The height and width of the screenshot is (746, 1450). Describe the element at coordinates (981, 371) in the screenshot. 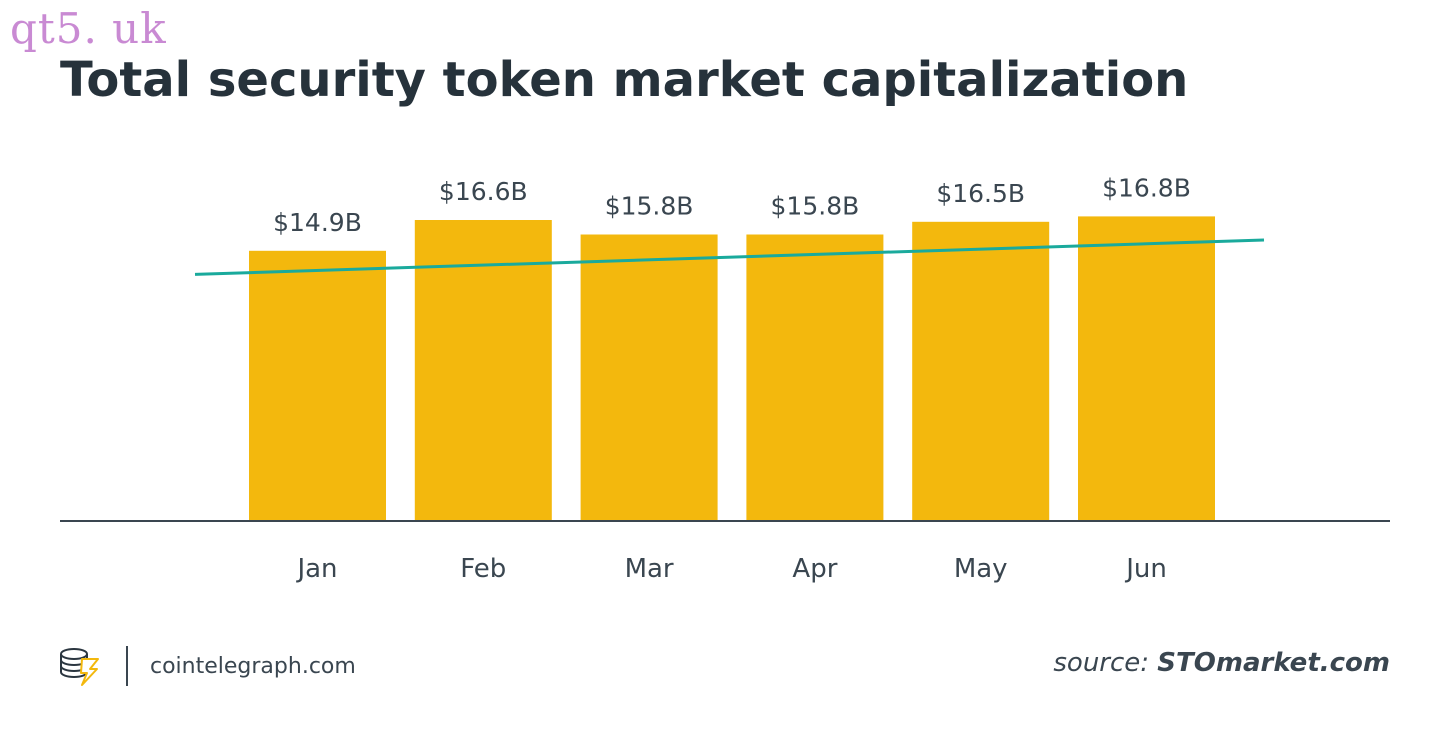

I see `bar-may` at that location.